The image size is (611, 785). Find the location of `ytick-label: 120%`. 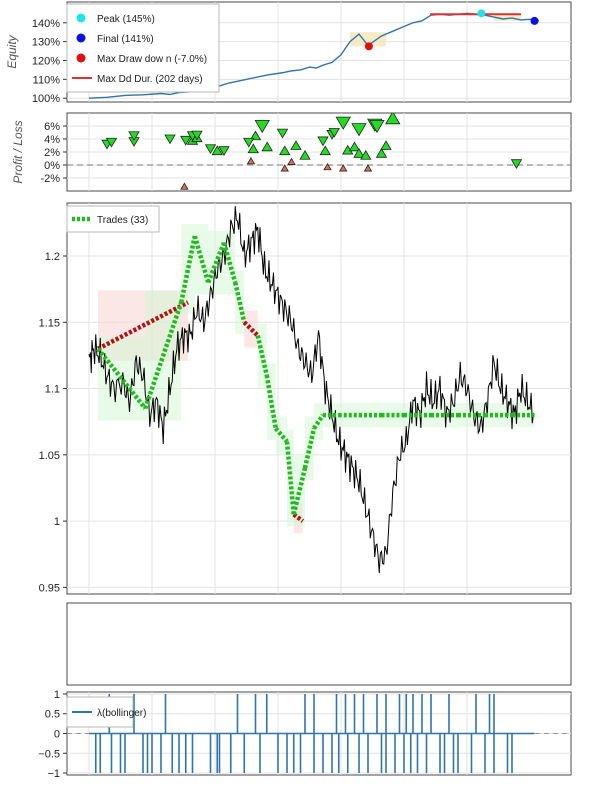

ytick-label: 120% is located at coordinates (46, 61).